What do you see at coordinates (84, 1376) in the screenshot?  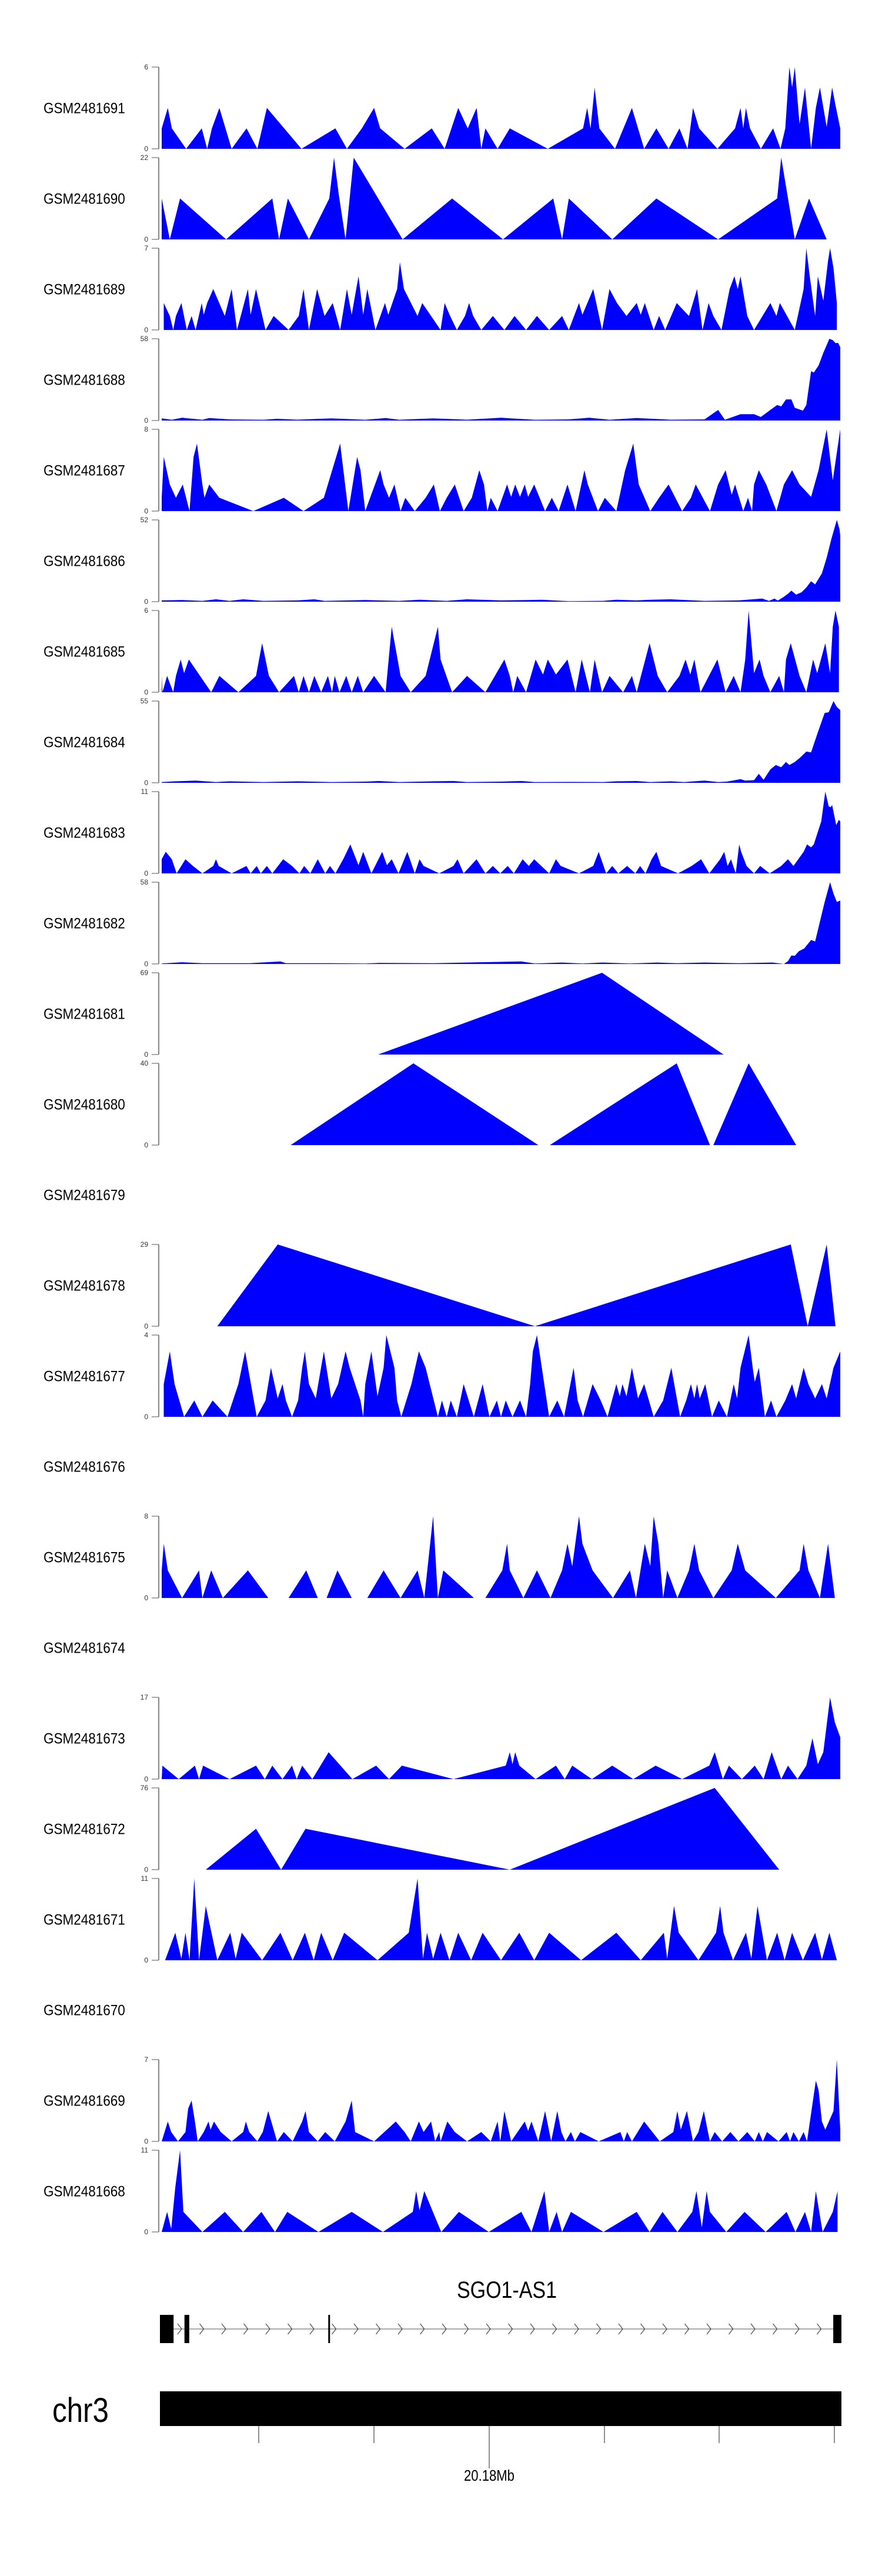 I see `sample-label: GSM2481677` at bounding box center [84, 1376].